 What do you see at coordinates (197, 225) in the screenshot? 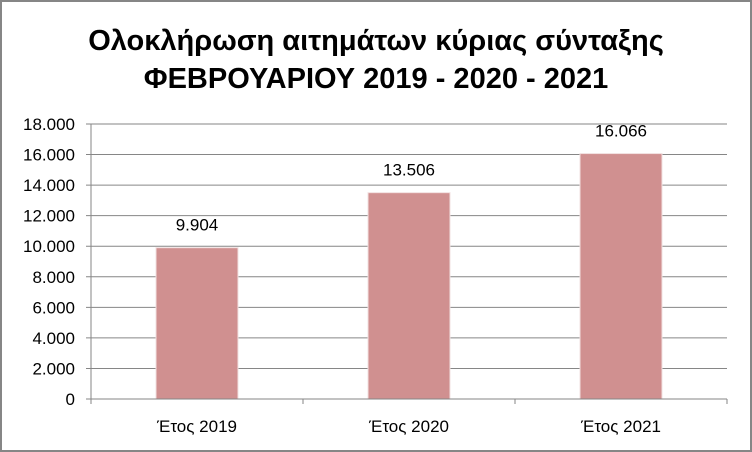
I see `data-label: 9.904` at bounding box center [197, 225].